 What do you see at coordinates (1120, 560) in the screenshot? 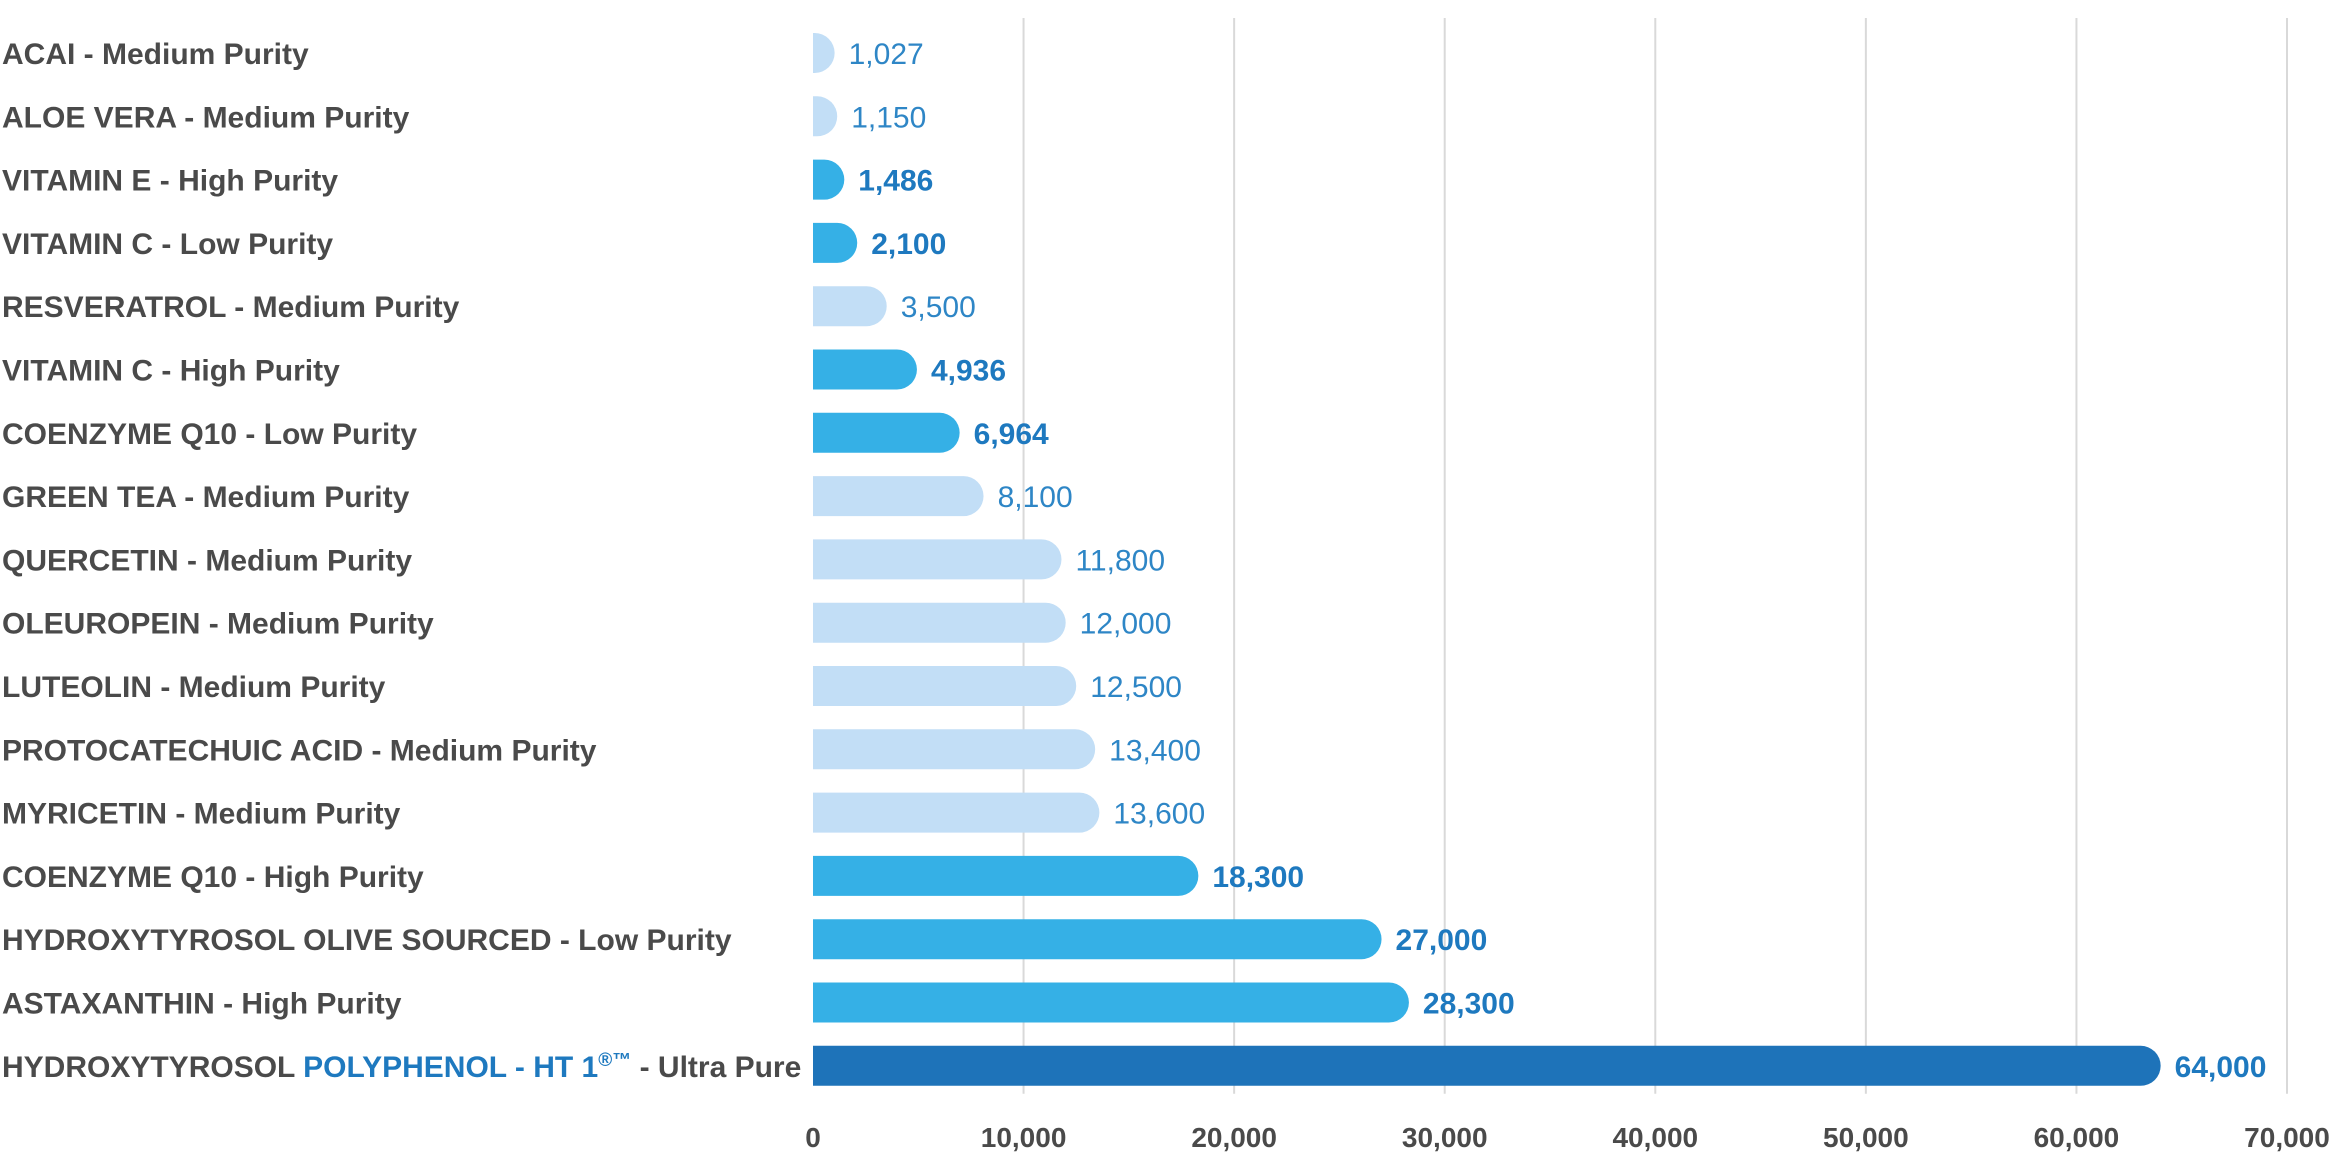
I see `value-label: 11,800` at bounding box center [1120, 560].